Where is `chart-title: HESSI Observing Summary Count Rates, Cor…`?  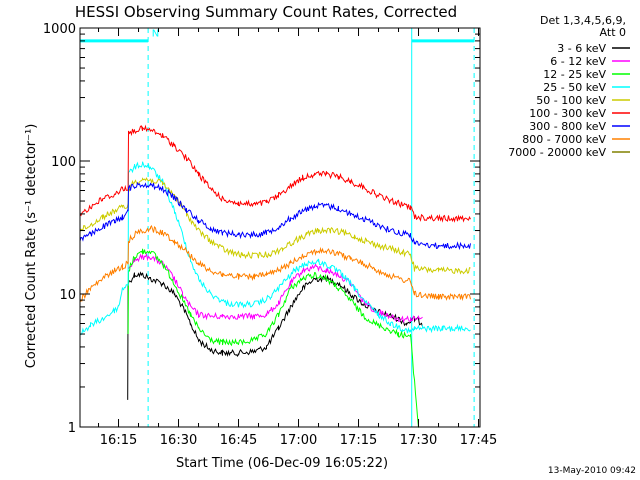
chart-title: HESSI Observing Summary Count Rates, Cor… is located at coordinates (266, 12).